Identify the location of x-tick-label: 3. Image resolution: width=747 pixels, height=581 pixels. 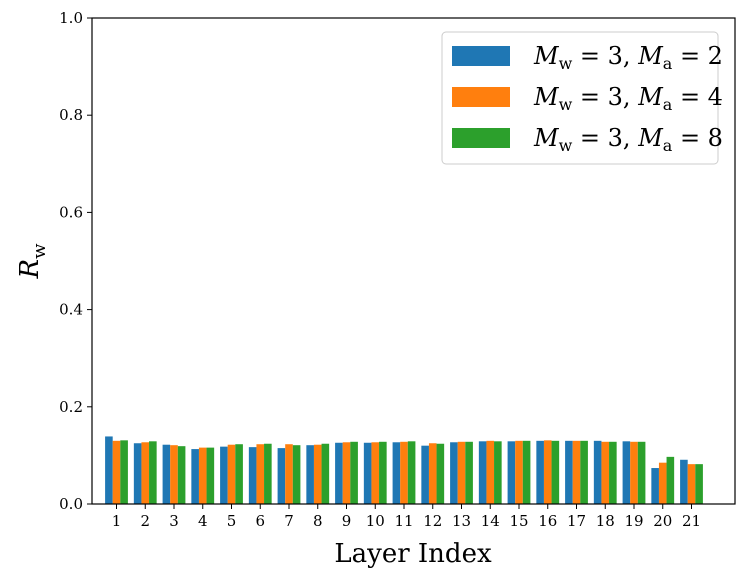
(174, 521).